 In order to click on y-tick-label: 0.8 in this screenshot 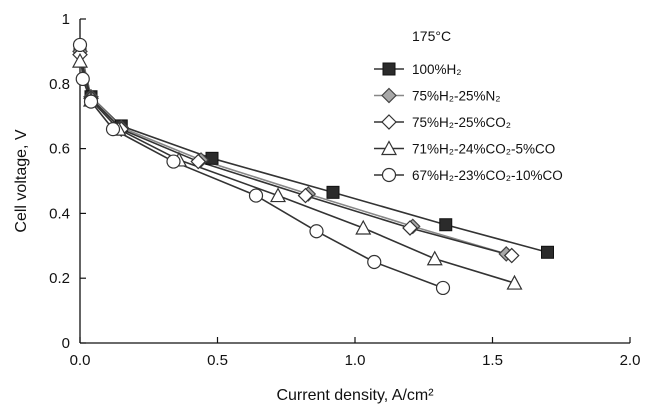, I will do `click(59, 84)`.